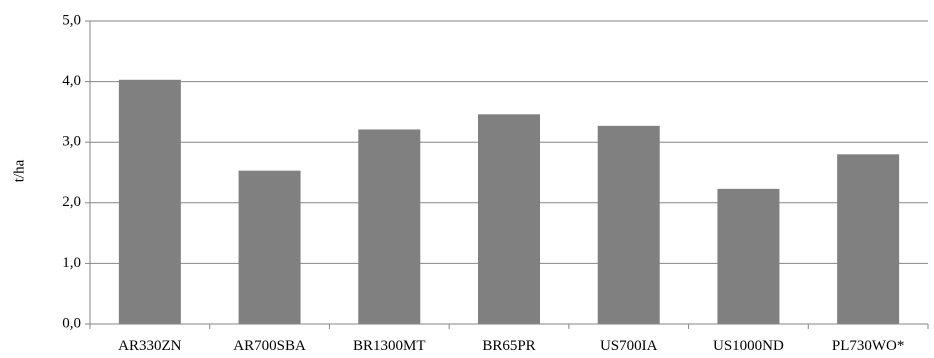 This screenshot has height=358, width=934. Describe the element at coordinates (71, 81) in the screenshot. I see `y-tick-label: 4,0` at that location.